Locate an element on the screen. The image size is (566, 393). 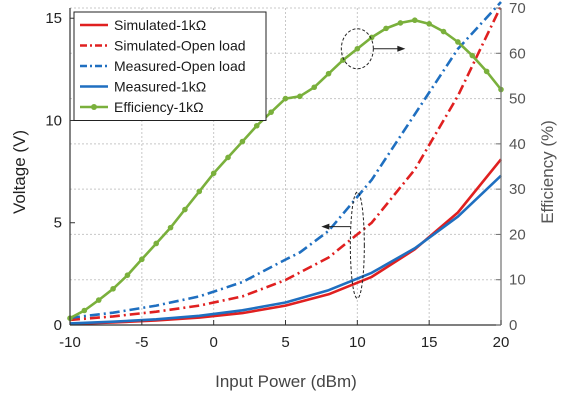
legend-label: Measured-Open load is located at coordinates (180, 66).